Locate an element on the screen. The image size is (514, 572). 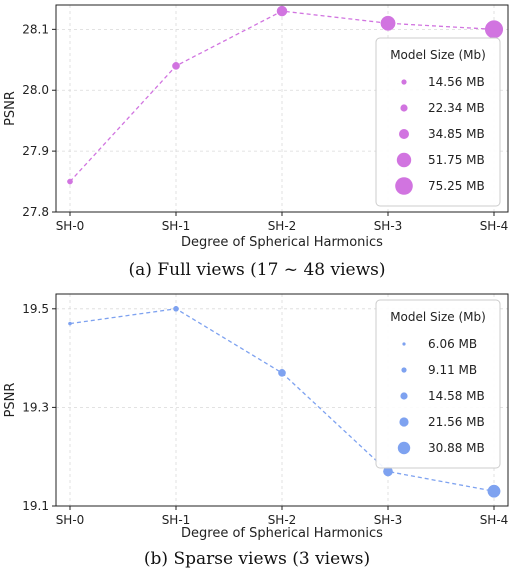
legend-entry-label: 14.56 MB is located at coordinates (456, 82).